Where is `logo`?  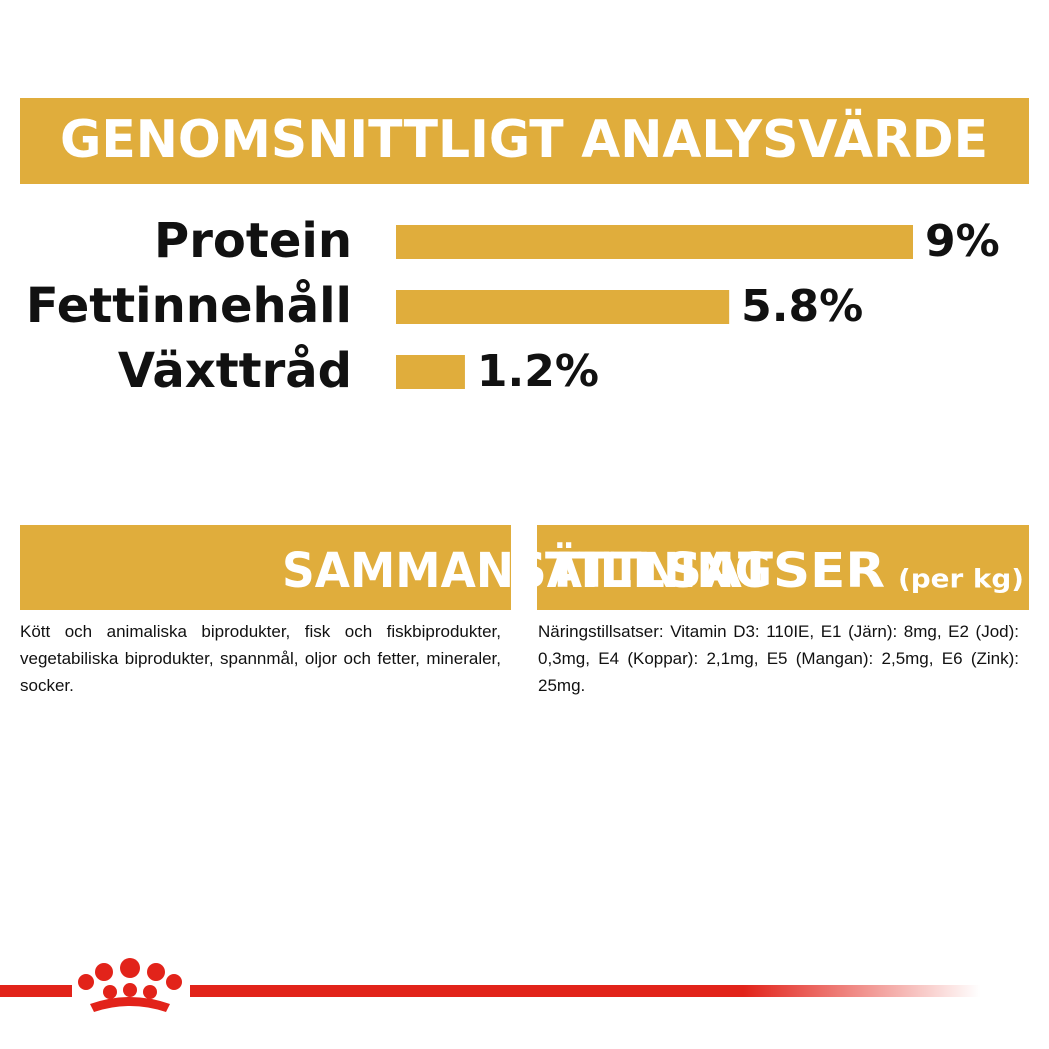
logo is located at coordinates (130, 985).